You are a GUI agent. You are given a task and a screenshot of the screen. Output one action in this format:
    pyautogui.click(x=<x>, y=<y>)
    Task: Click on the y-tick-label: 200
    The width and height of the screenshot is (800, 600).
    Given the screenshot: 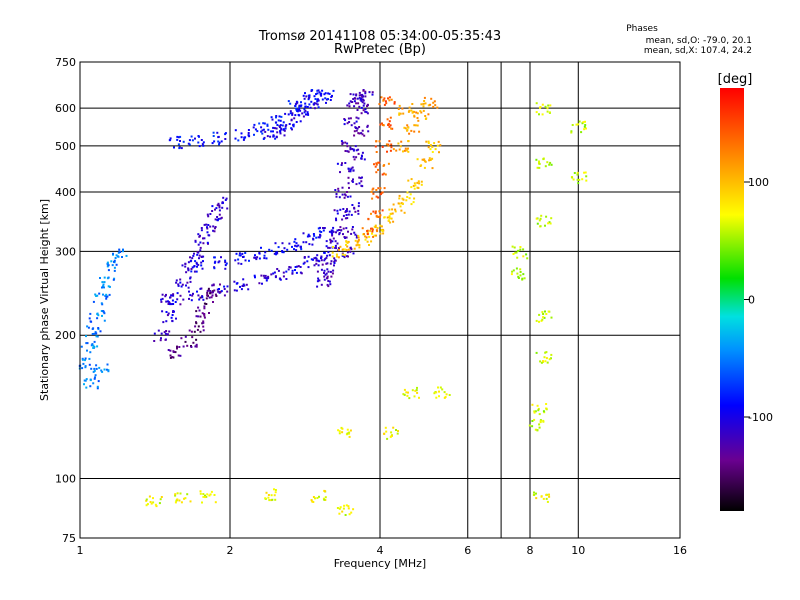 What is the action you would take?
    pyautogui.click(x=65, y=335)
    